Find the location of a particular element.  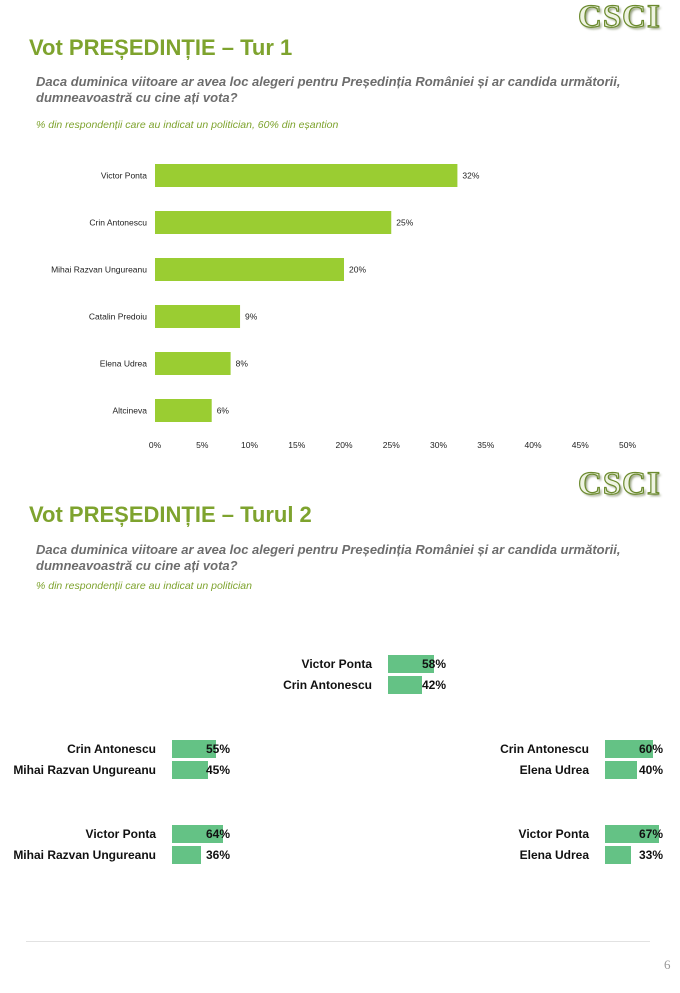

matchup-row: Elena Udrea 40% is located at coordinates (552, 770).